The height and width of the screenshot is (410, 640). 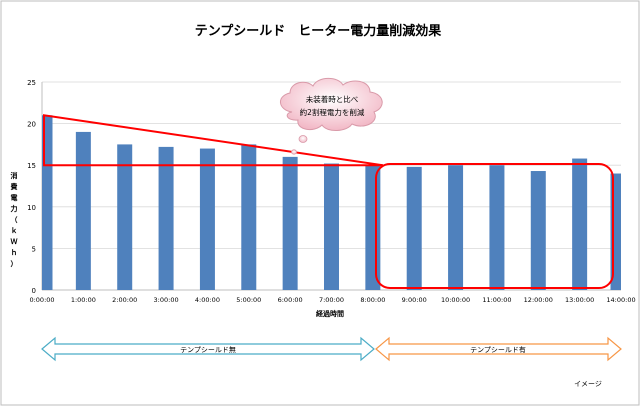 What do you see at coordinates (31, 125) in the screenshot?
I see `y-tick-label: 20` at bounding box center [31, 125].